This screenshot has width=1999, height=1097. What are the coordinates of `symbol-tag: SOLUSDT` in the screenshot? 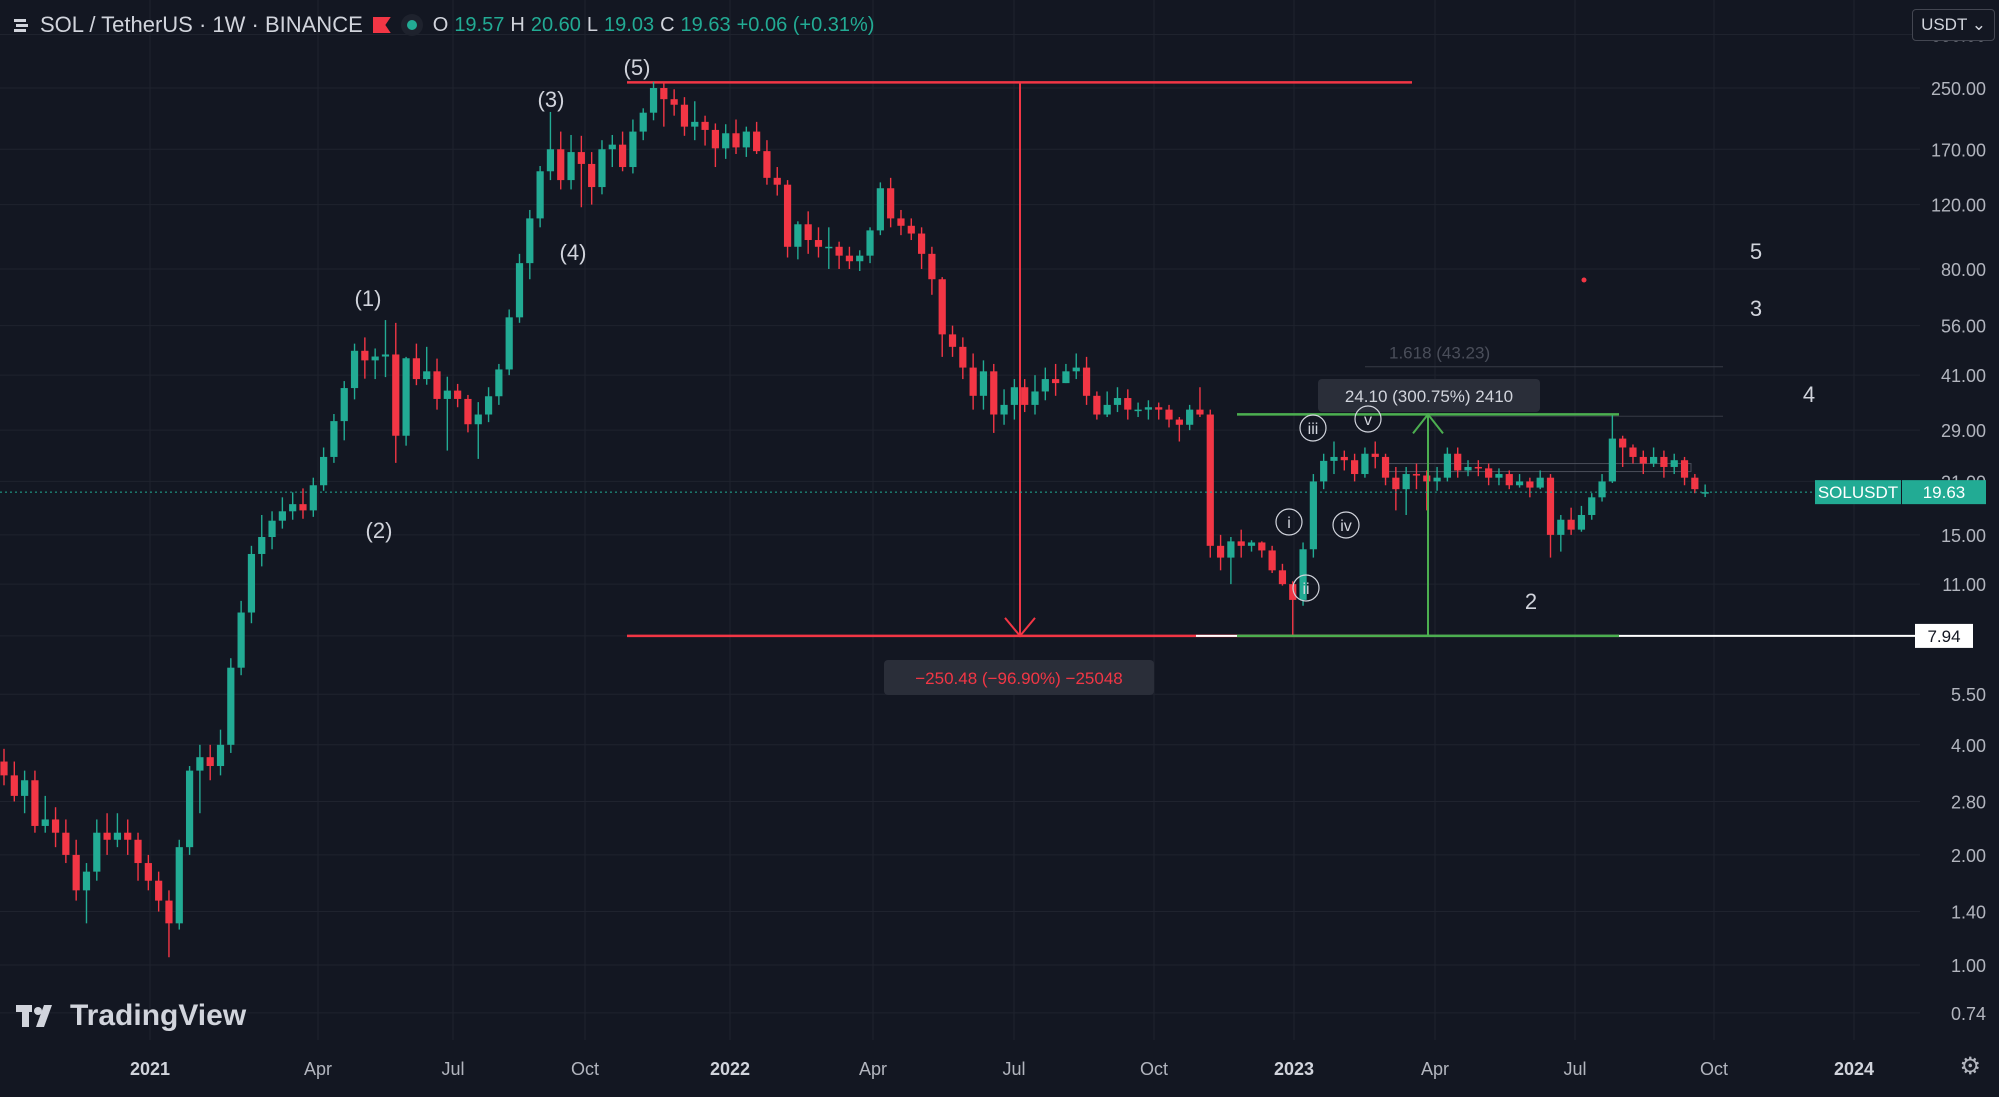 It's located at (1858, 492).